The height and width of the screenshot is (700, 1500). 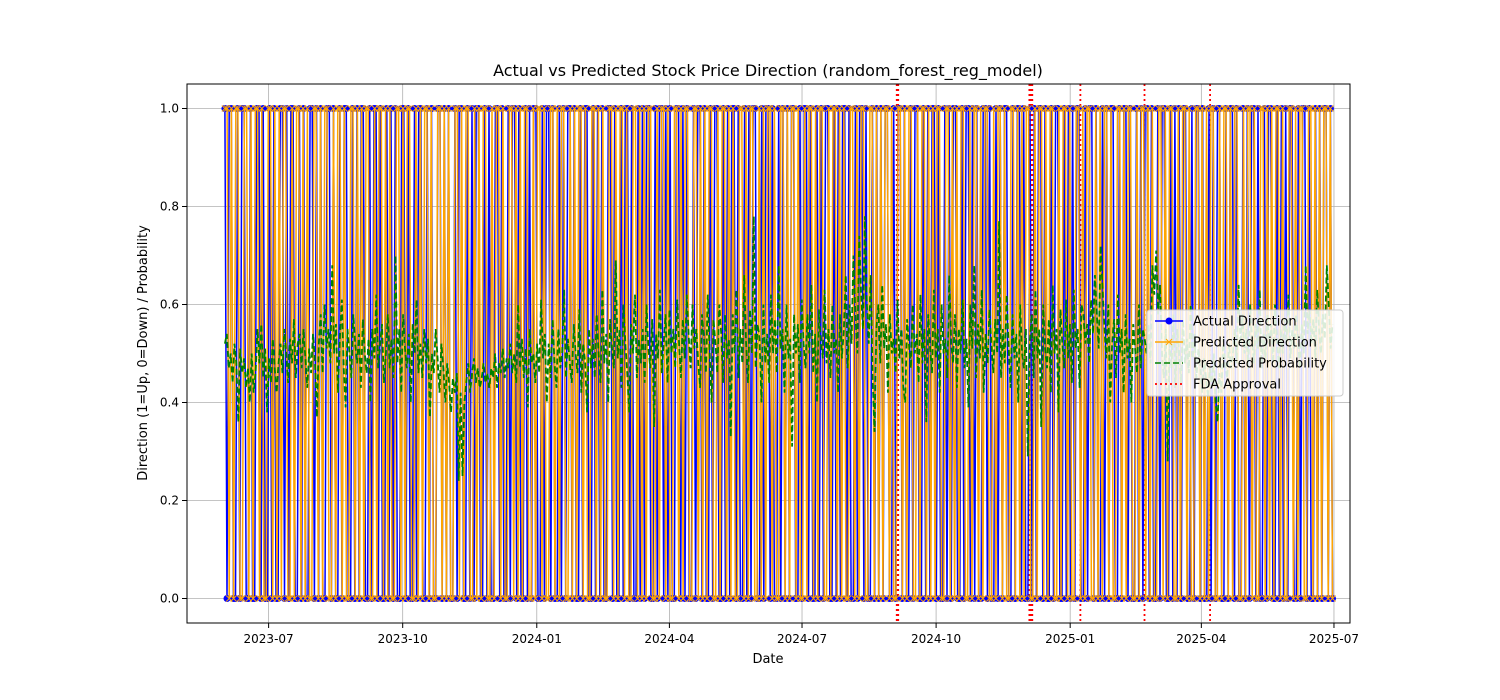 I want to click on x-tick-label: 2024-07, so click(x=802, y=639).